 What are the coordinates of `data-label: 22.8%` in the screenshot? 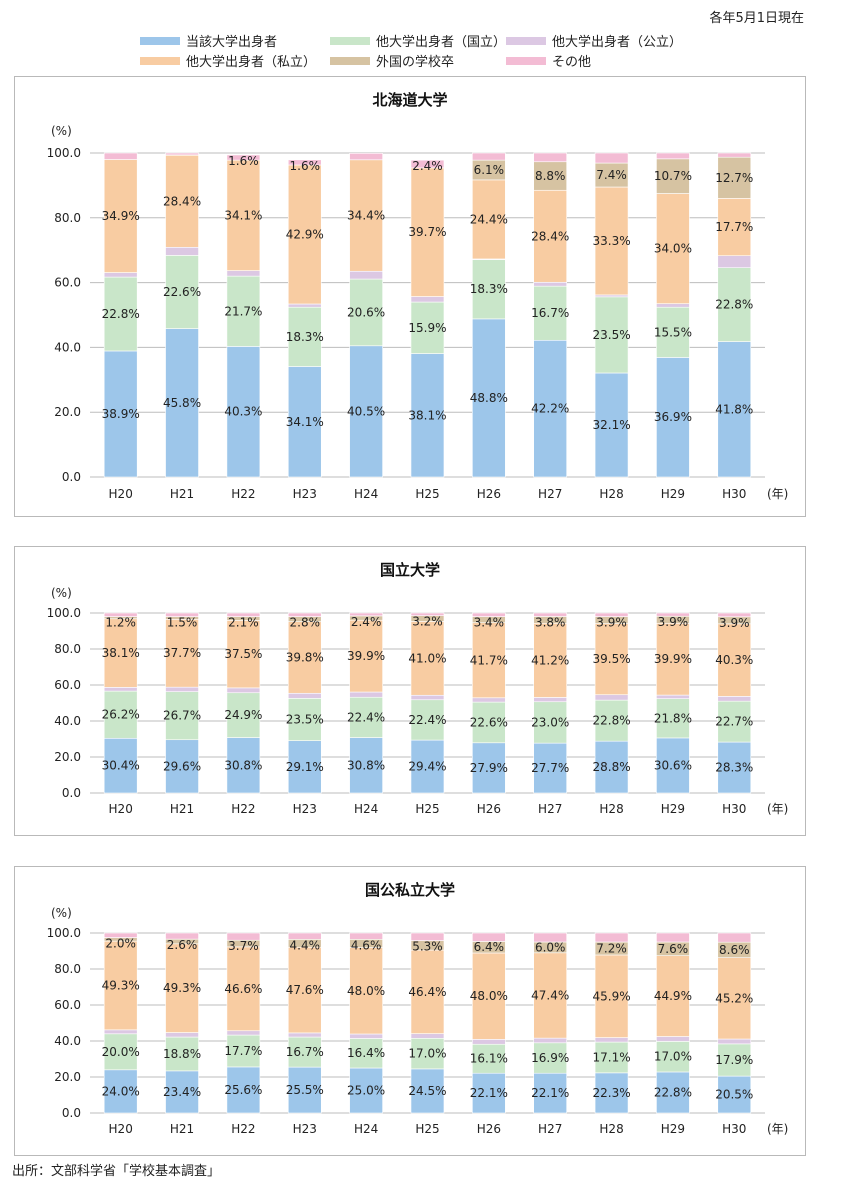 It's located at (734, 305).